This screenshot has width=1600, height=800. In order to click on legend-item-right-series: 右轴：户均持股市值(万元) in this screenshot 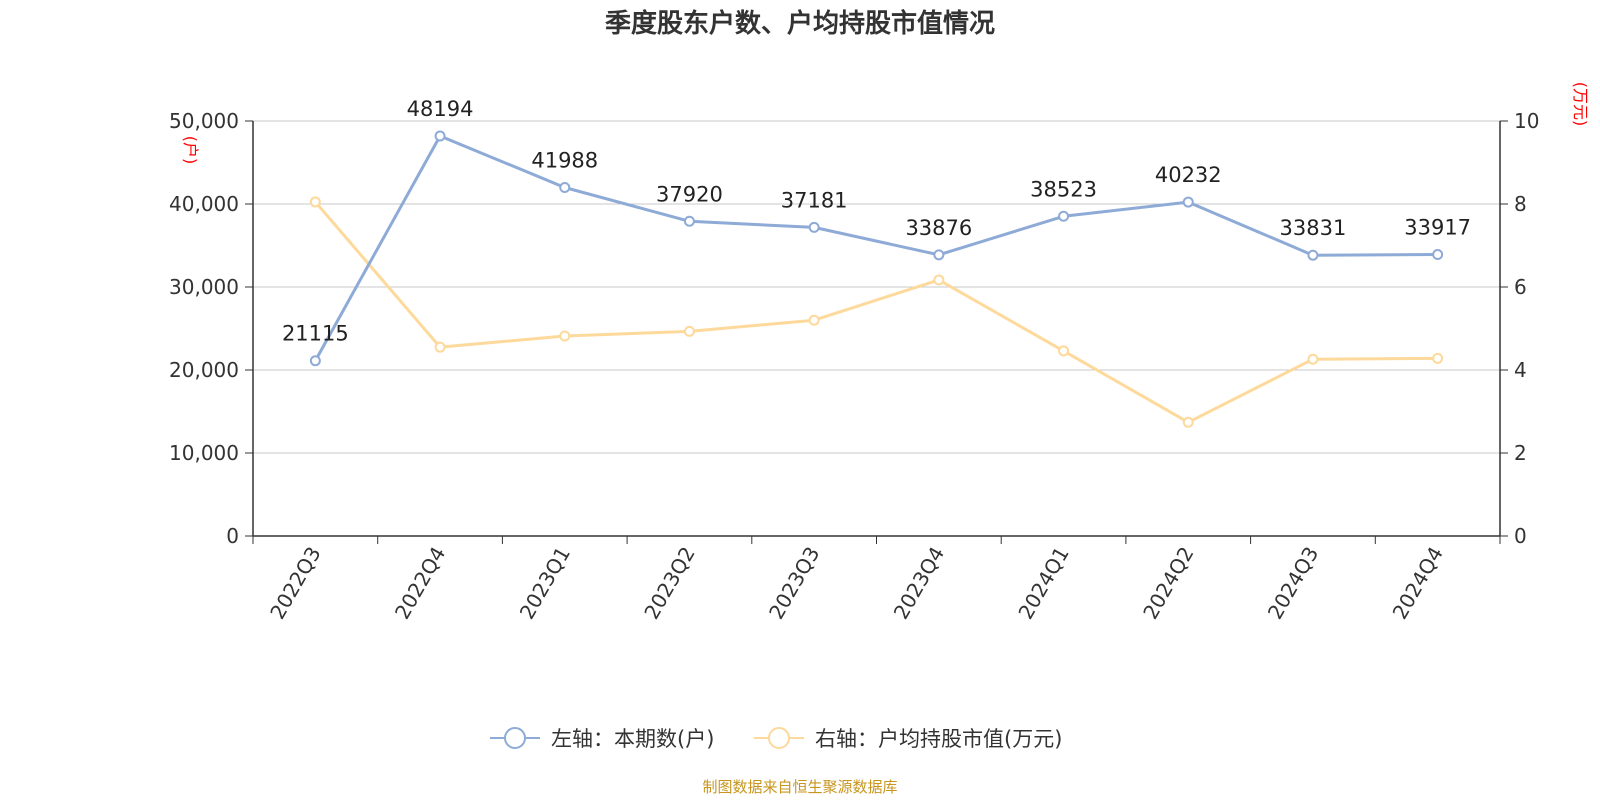, I will do `click(908, 739)`.